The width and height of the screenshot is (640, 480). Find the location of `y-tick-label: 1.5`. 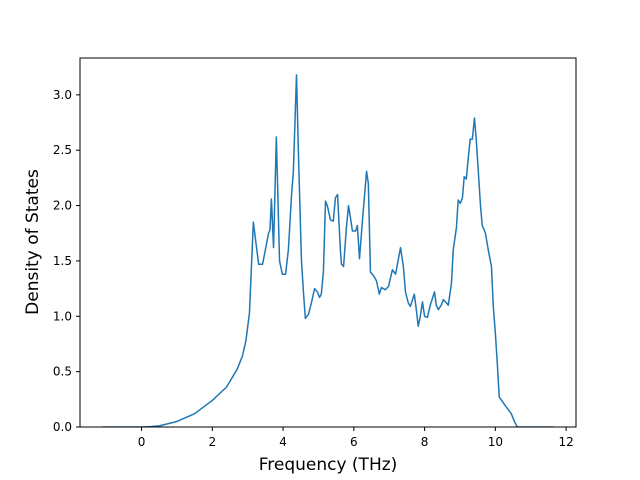

y-tick-label: 1.5 is located at coordinates (62, 261).